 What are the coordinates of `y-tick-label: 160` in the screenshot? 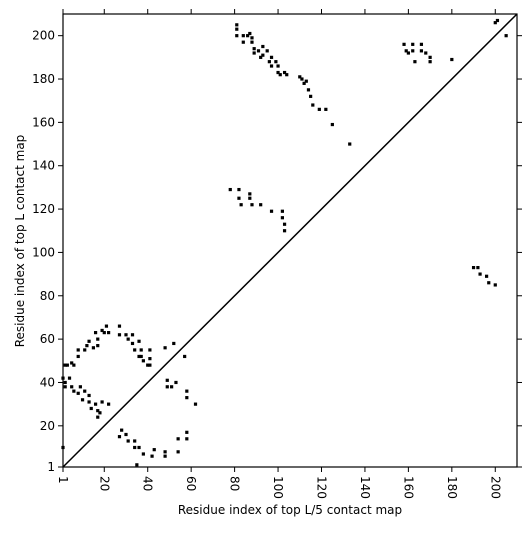 It's located at (43, 122).